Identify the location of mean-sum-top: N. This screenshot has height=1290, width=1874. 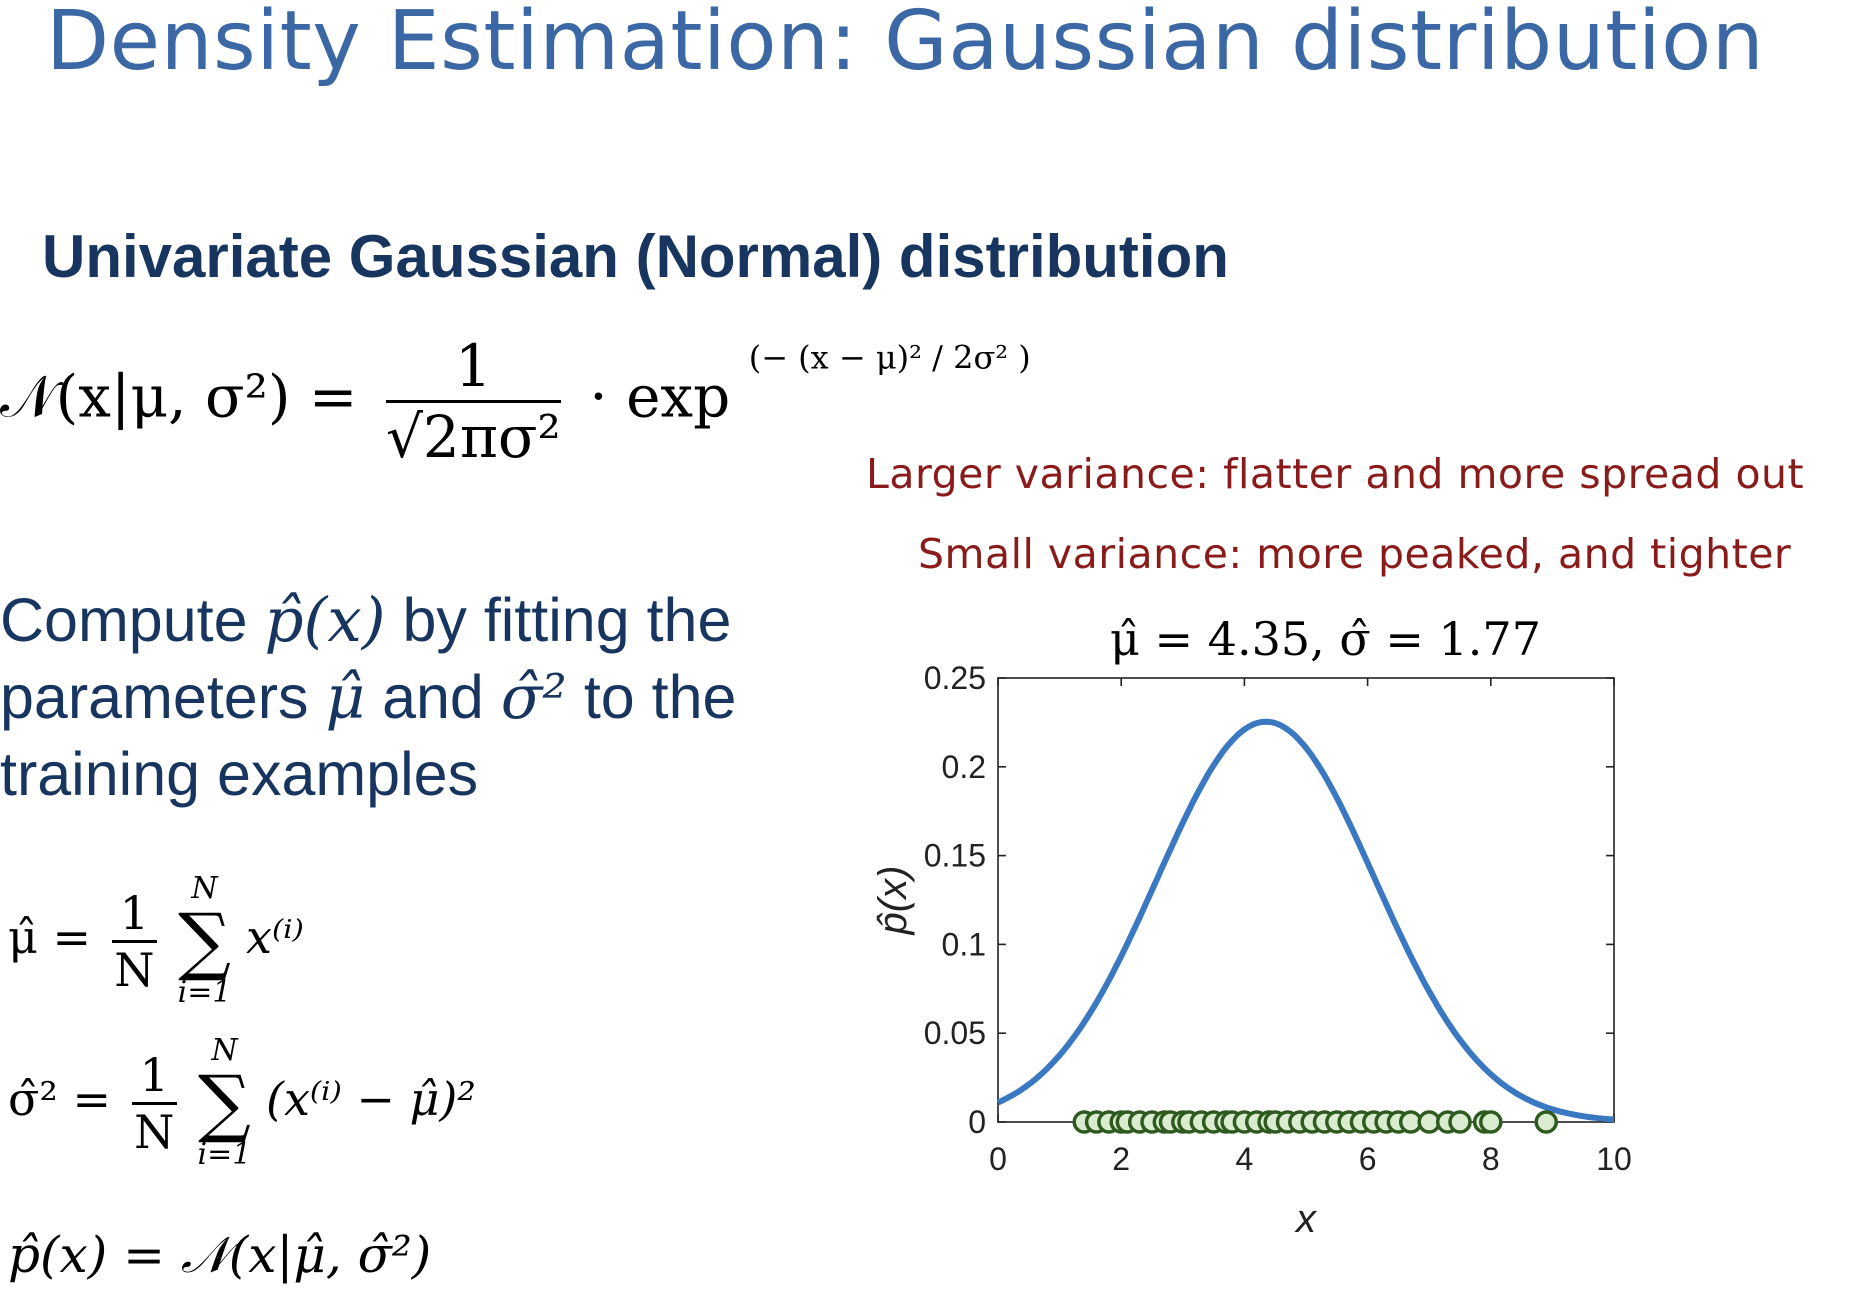
(204, 888).